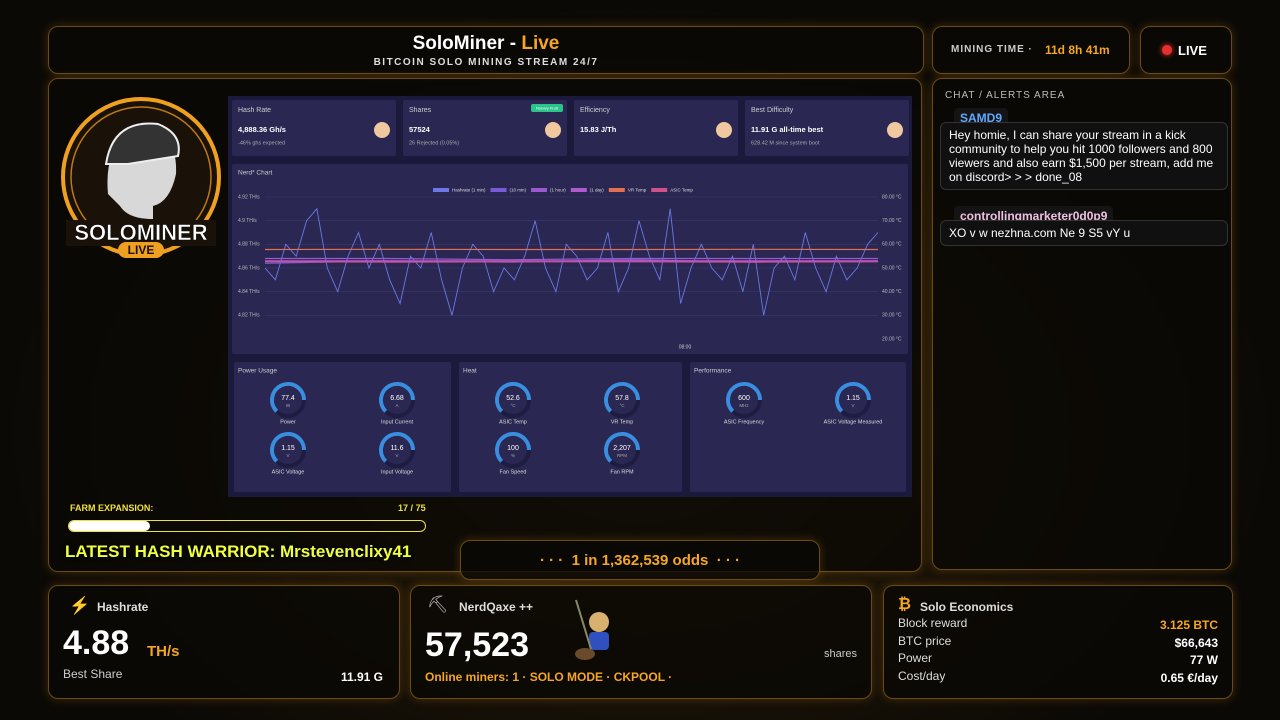  Describe the element at coordinates (470, 371) in the screenshot. I see `gauge-panel-title: Heat` at that location.